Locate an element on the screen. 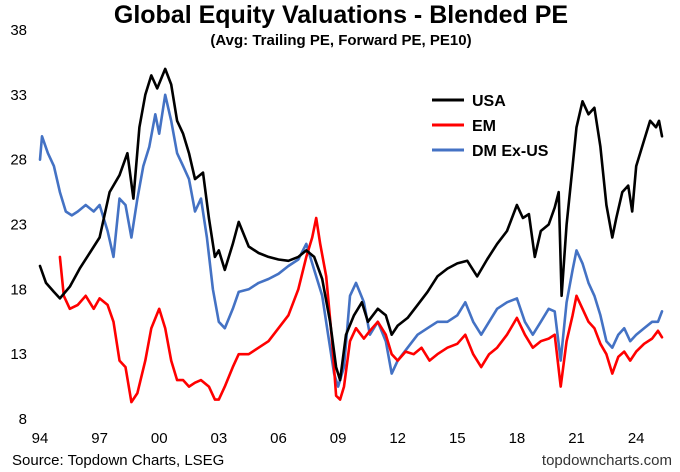 Image resolution: width=680 pixels, height=472 pixels. legend-label-usa: USA is located at coordinates (489, 101).